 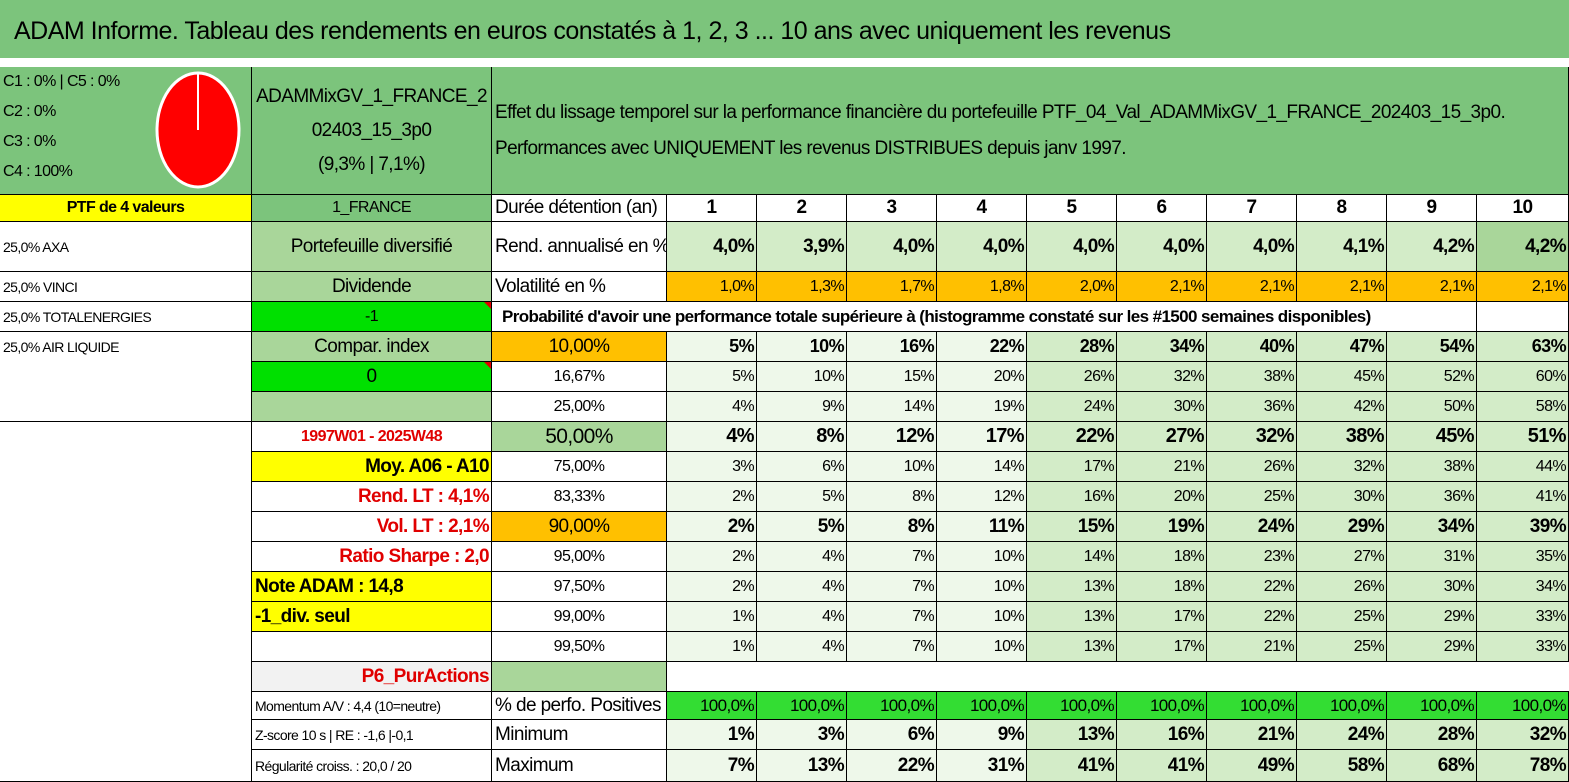 What do you see at coordinates (372, 164) in the screenshot?
I see `portfolio-name-line: (9,3% | 7,1%)` at bounding box center [372, 164].